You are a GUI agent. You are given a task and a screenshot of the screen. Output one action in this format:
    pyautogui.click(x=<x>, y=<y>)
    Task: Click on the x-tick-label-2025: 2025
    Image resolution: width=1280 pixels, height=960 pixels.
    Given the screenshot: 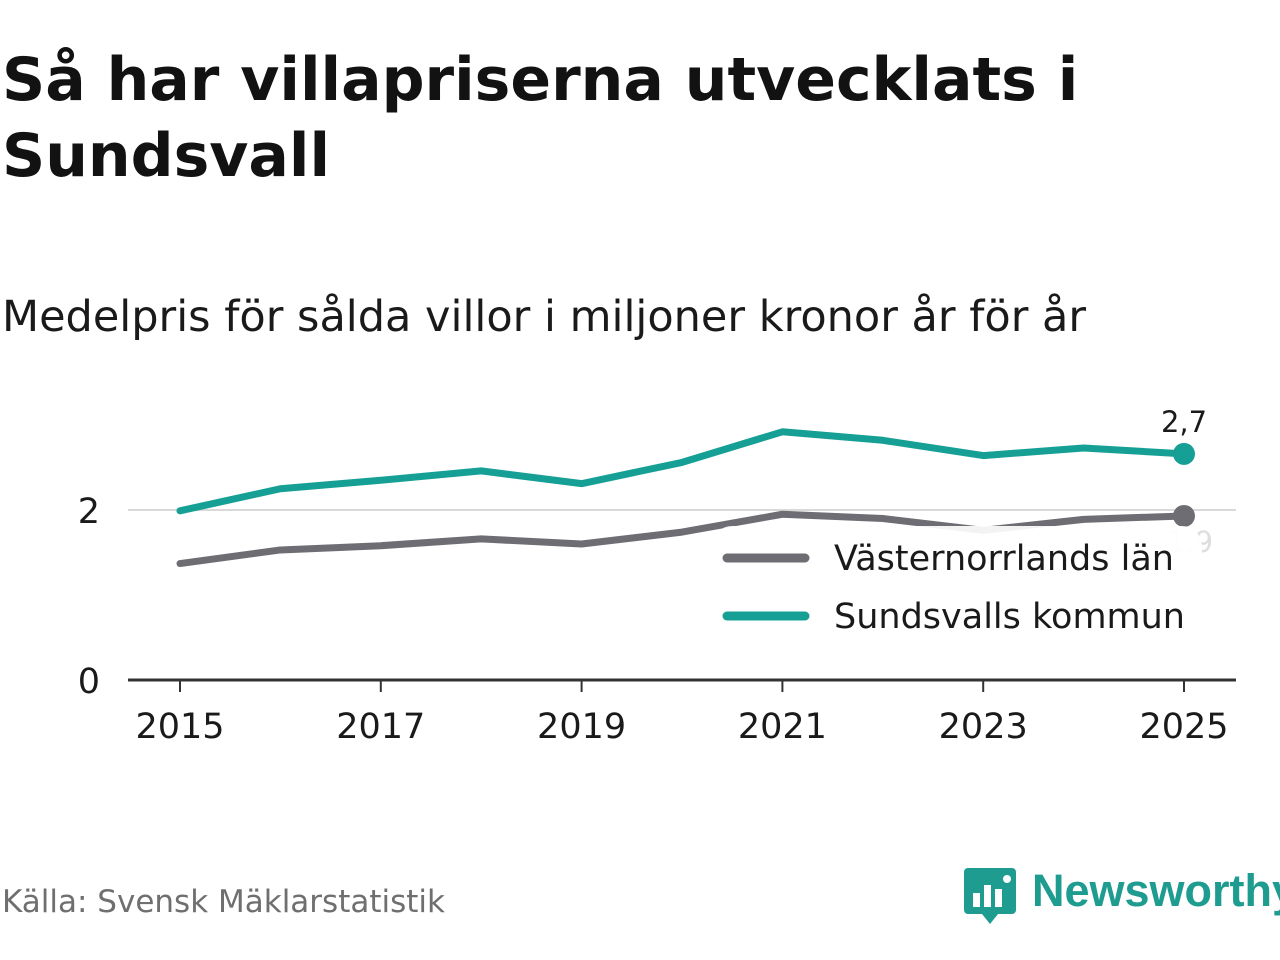 What is the action you would take?
    pyautogui.click(x=1183, y=727)
    